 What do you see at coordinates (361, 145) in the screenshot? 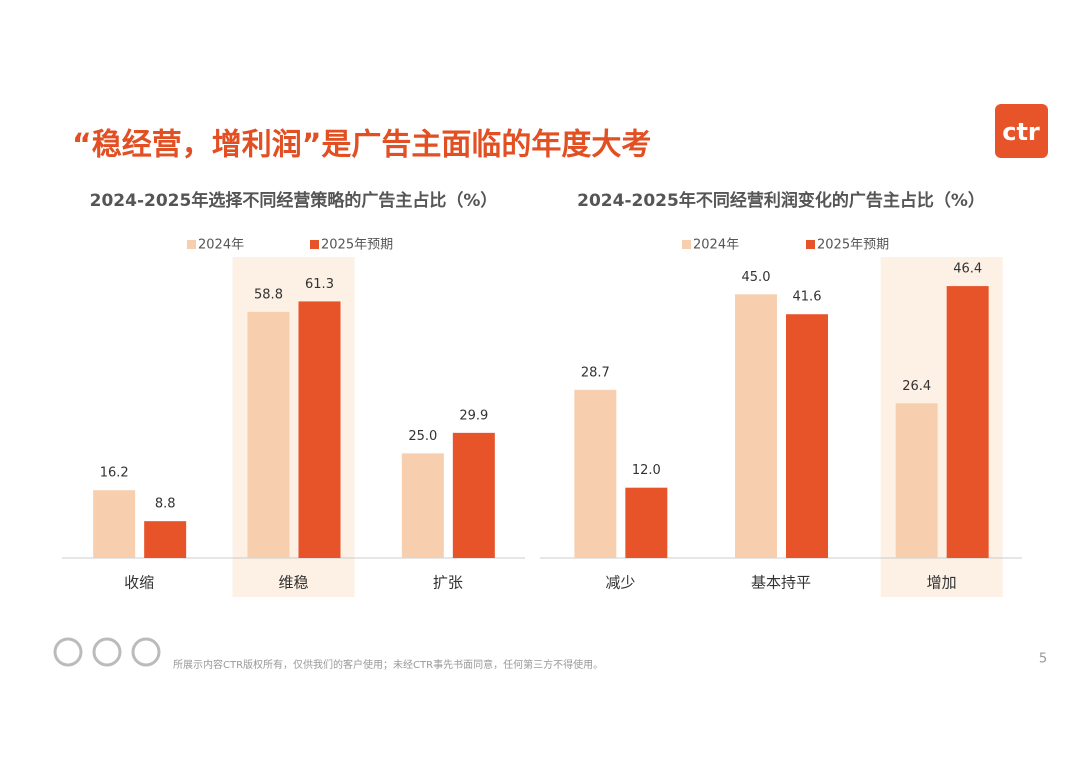
I see `slide-title: “稳经营，增利润”是广告主面临的年度大考` at bounding box center [361, 145].